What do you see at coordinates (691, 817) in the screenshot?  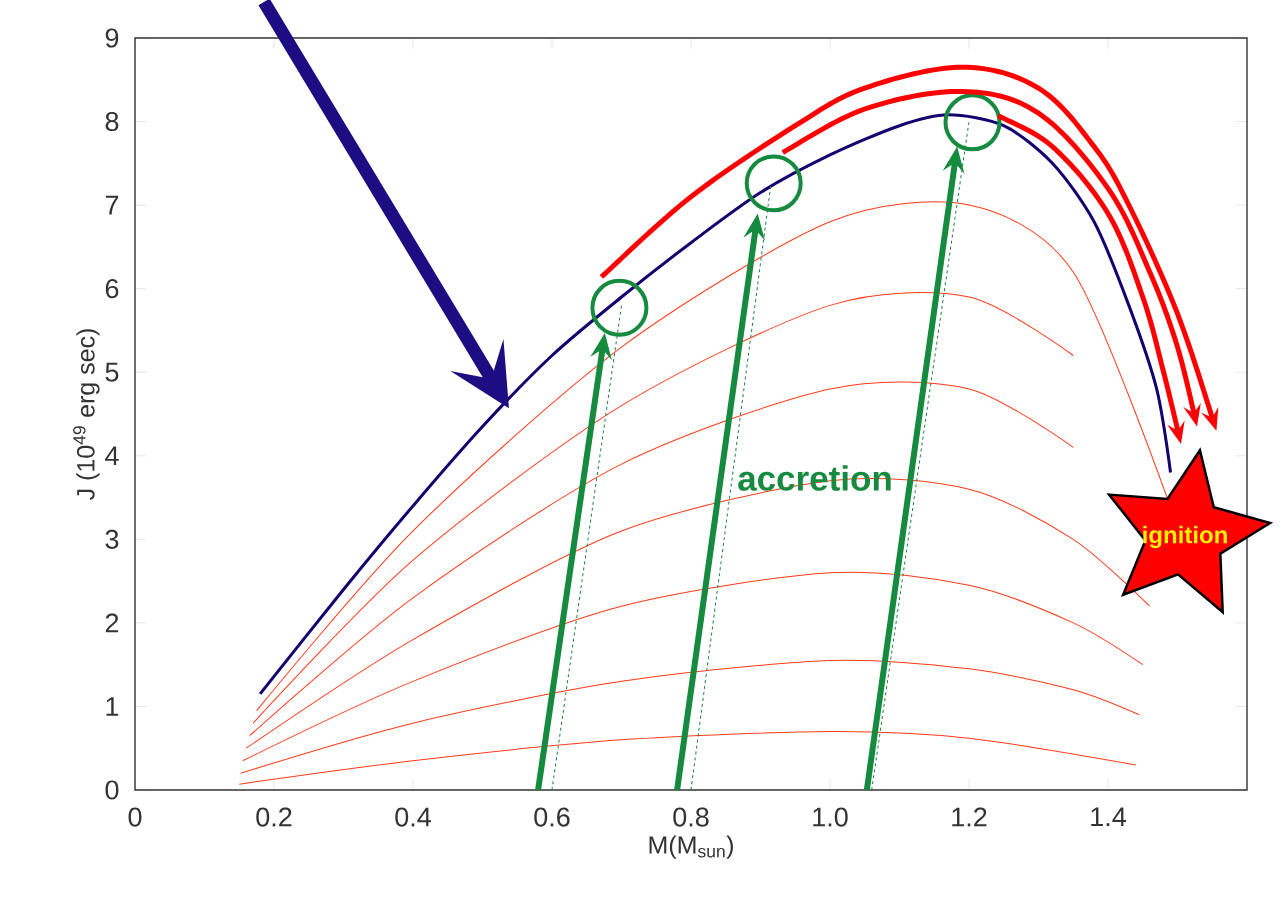 I see `x-tick-label: 0.8` at bounding box center [691, 817].